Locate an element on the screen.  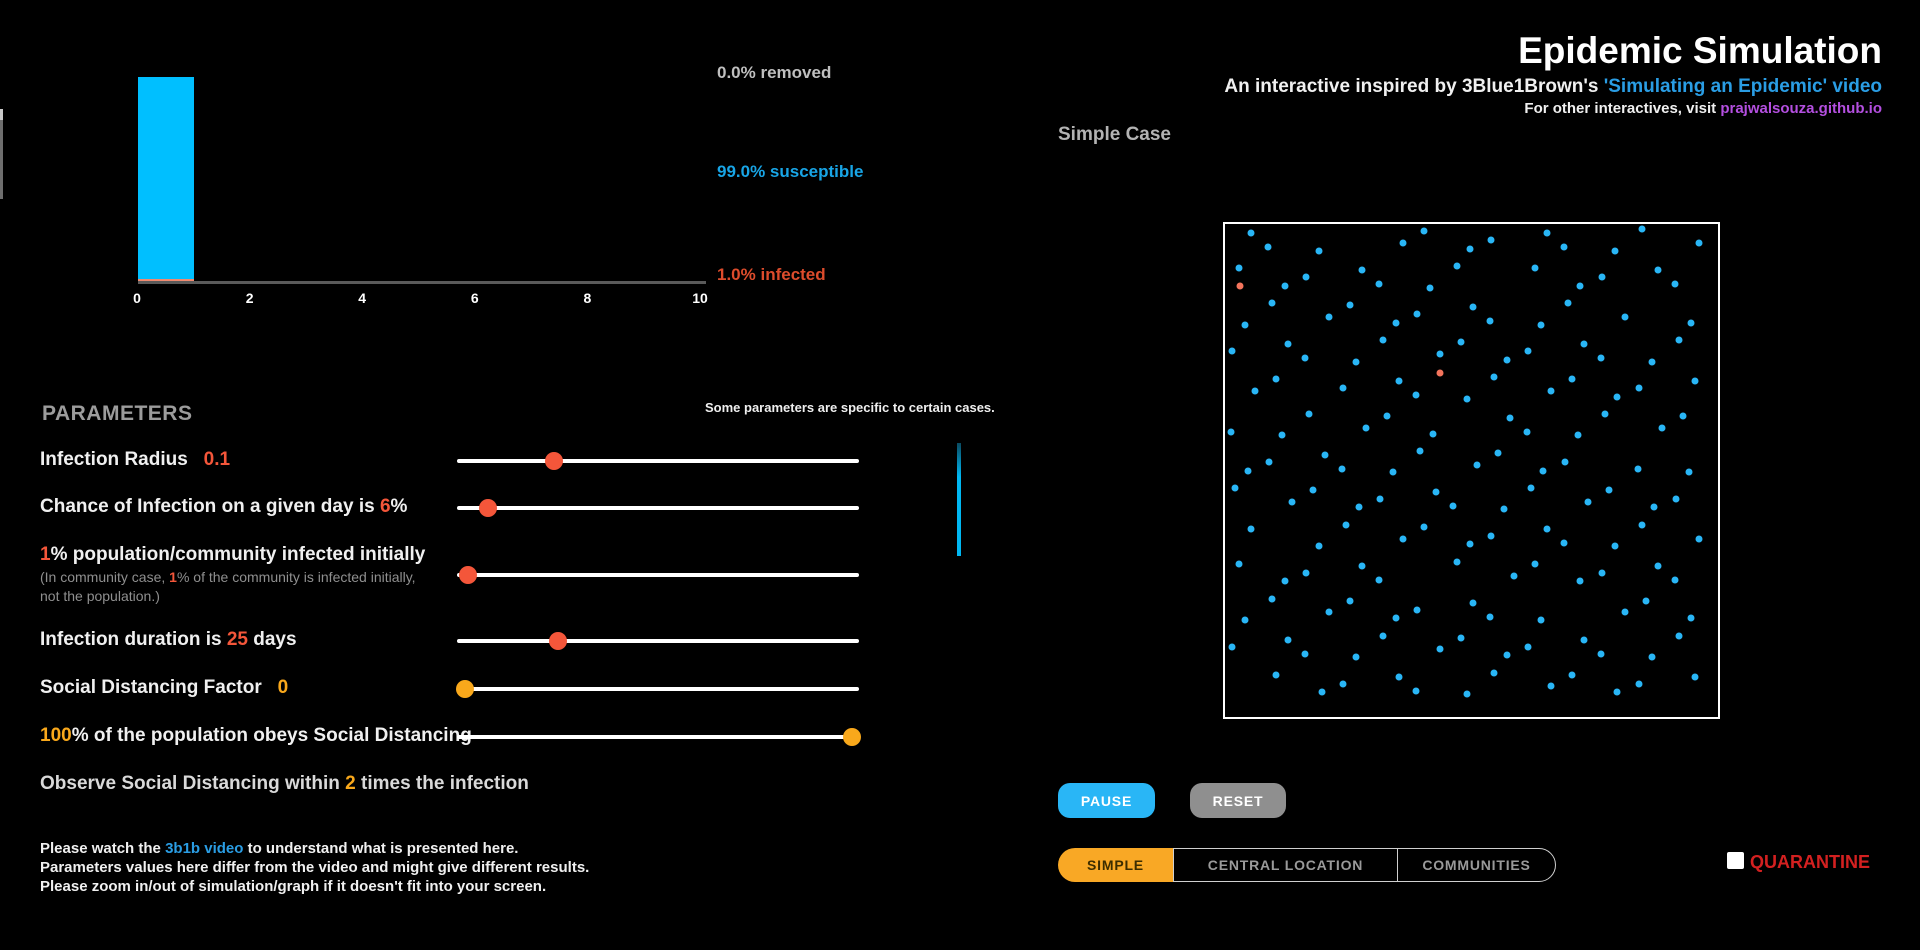
tab-communities: COMMUNITIES is located at coordinates (1476, 865).